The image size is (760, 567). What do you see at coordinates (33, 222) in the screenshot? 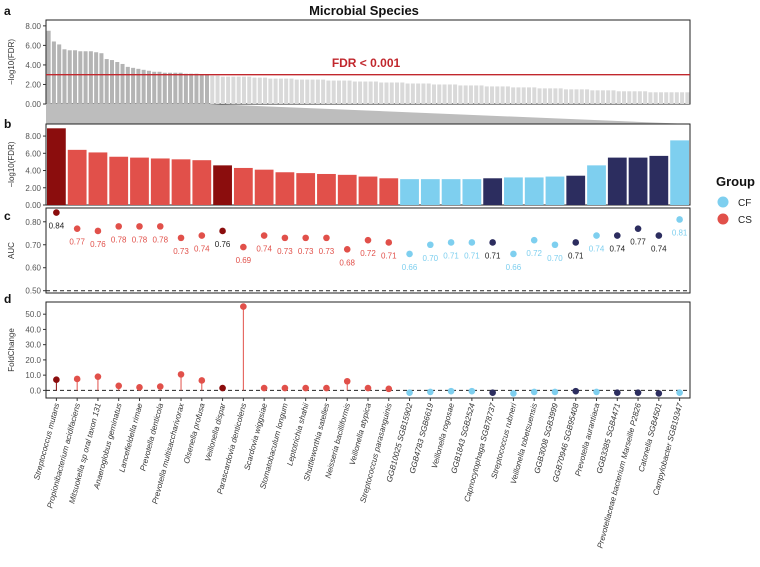
I see `panel-2-ytick-label: 0.80` at bounding box center [33, 222].